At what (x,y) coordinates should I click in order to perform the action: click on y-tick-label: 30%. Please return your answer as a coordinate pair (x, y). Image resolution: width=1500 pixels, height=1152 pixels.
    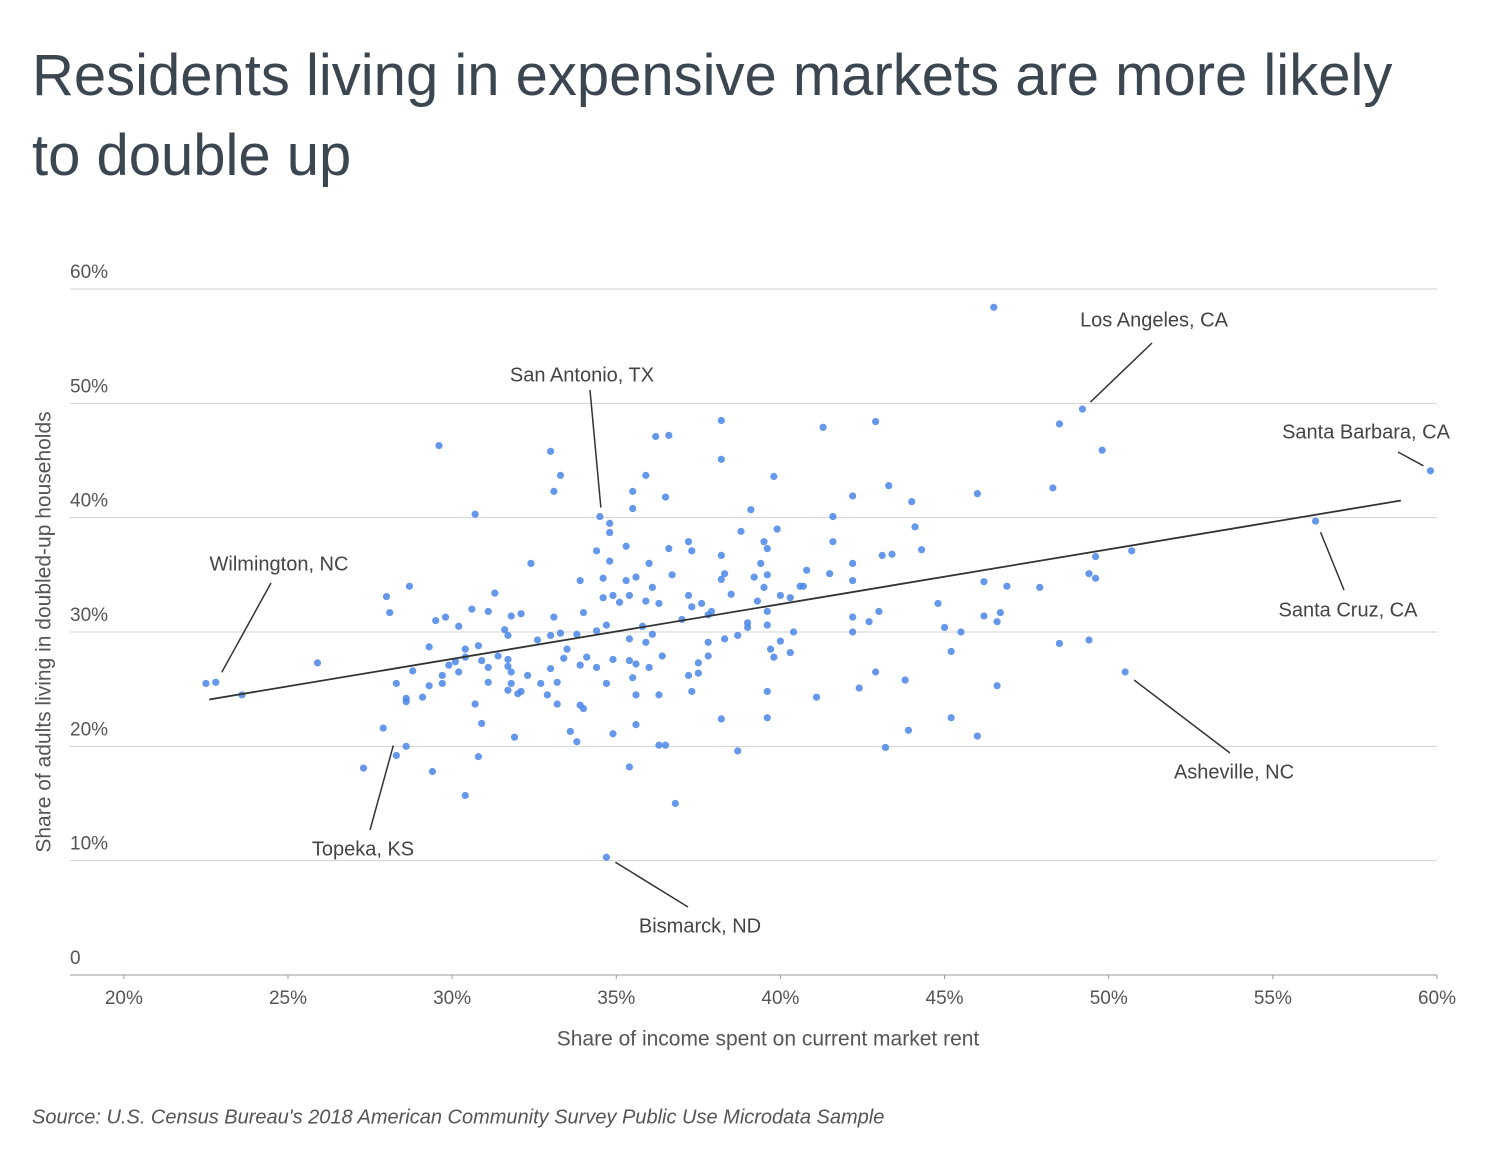
    Looking at the image, I should click on (89, 615).